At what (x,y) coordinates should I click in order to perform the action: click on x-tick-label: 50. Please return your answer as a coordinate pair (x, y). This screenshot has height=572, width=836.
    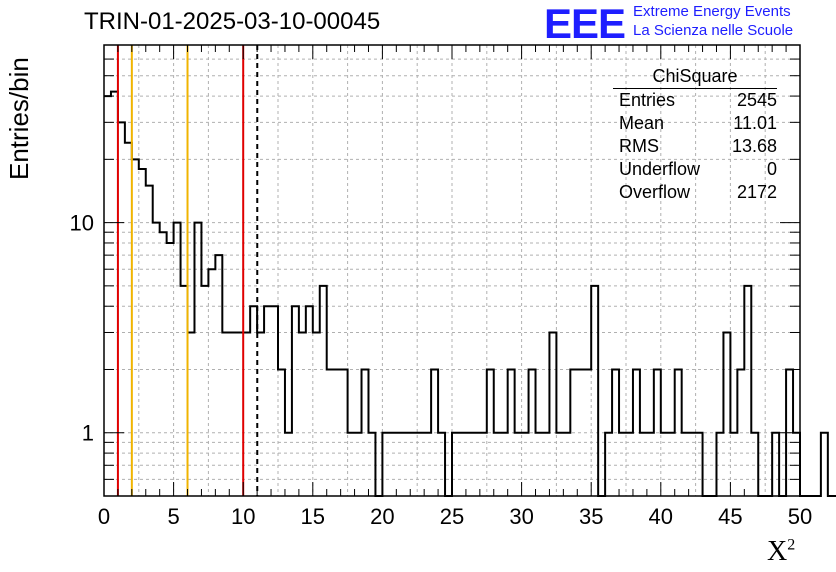
    Looking at the image, I should click on (800, 516).